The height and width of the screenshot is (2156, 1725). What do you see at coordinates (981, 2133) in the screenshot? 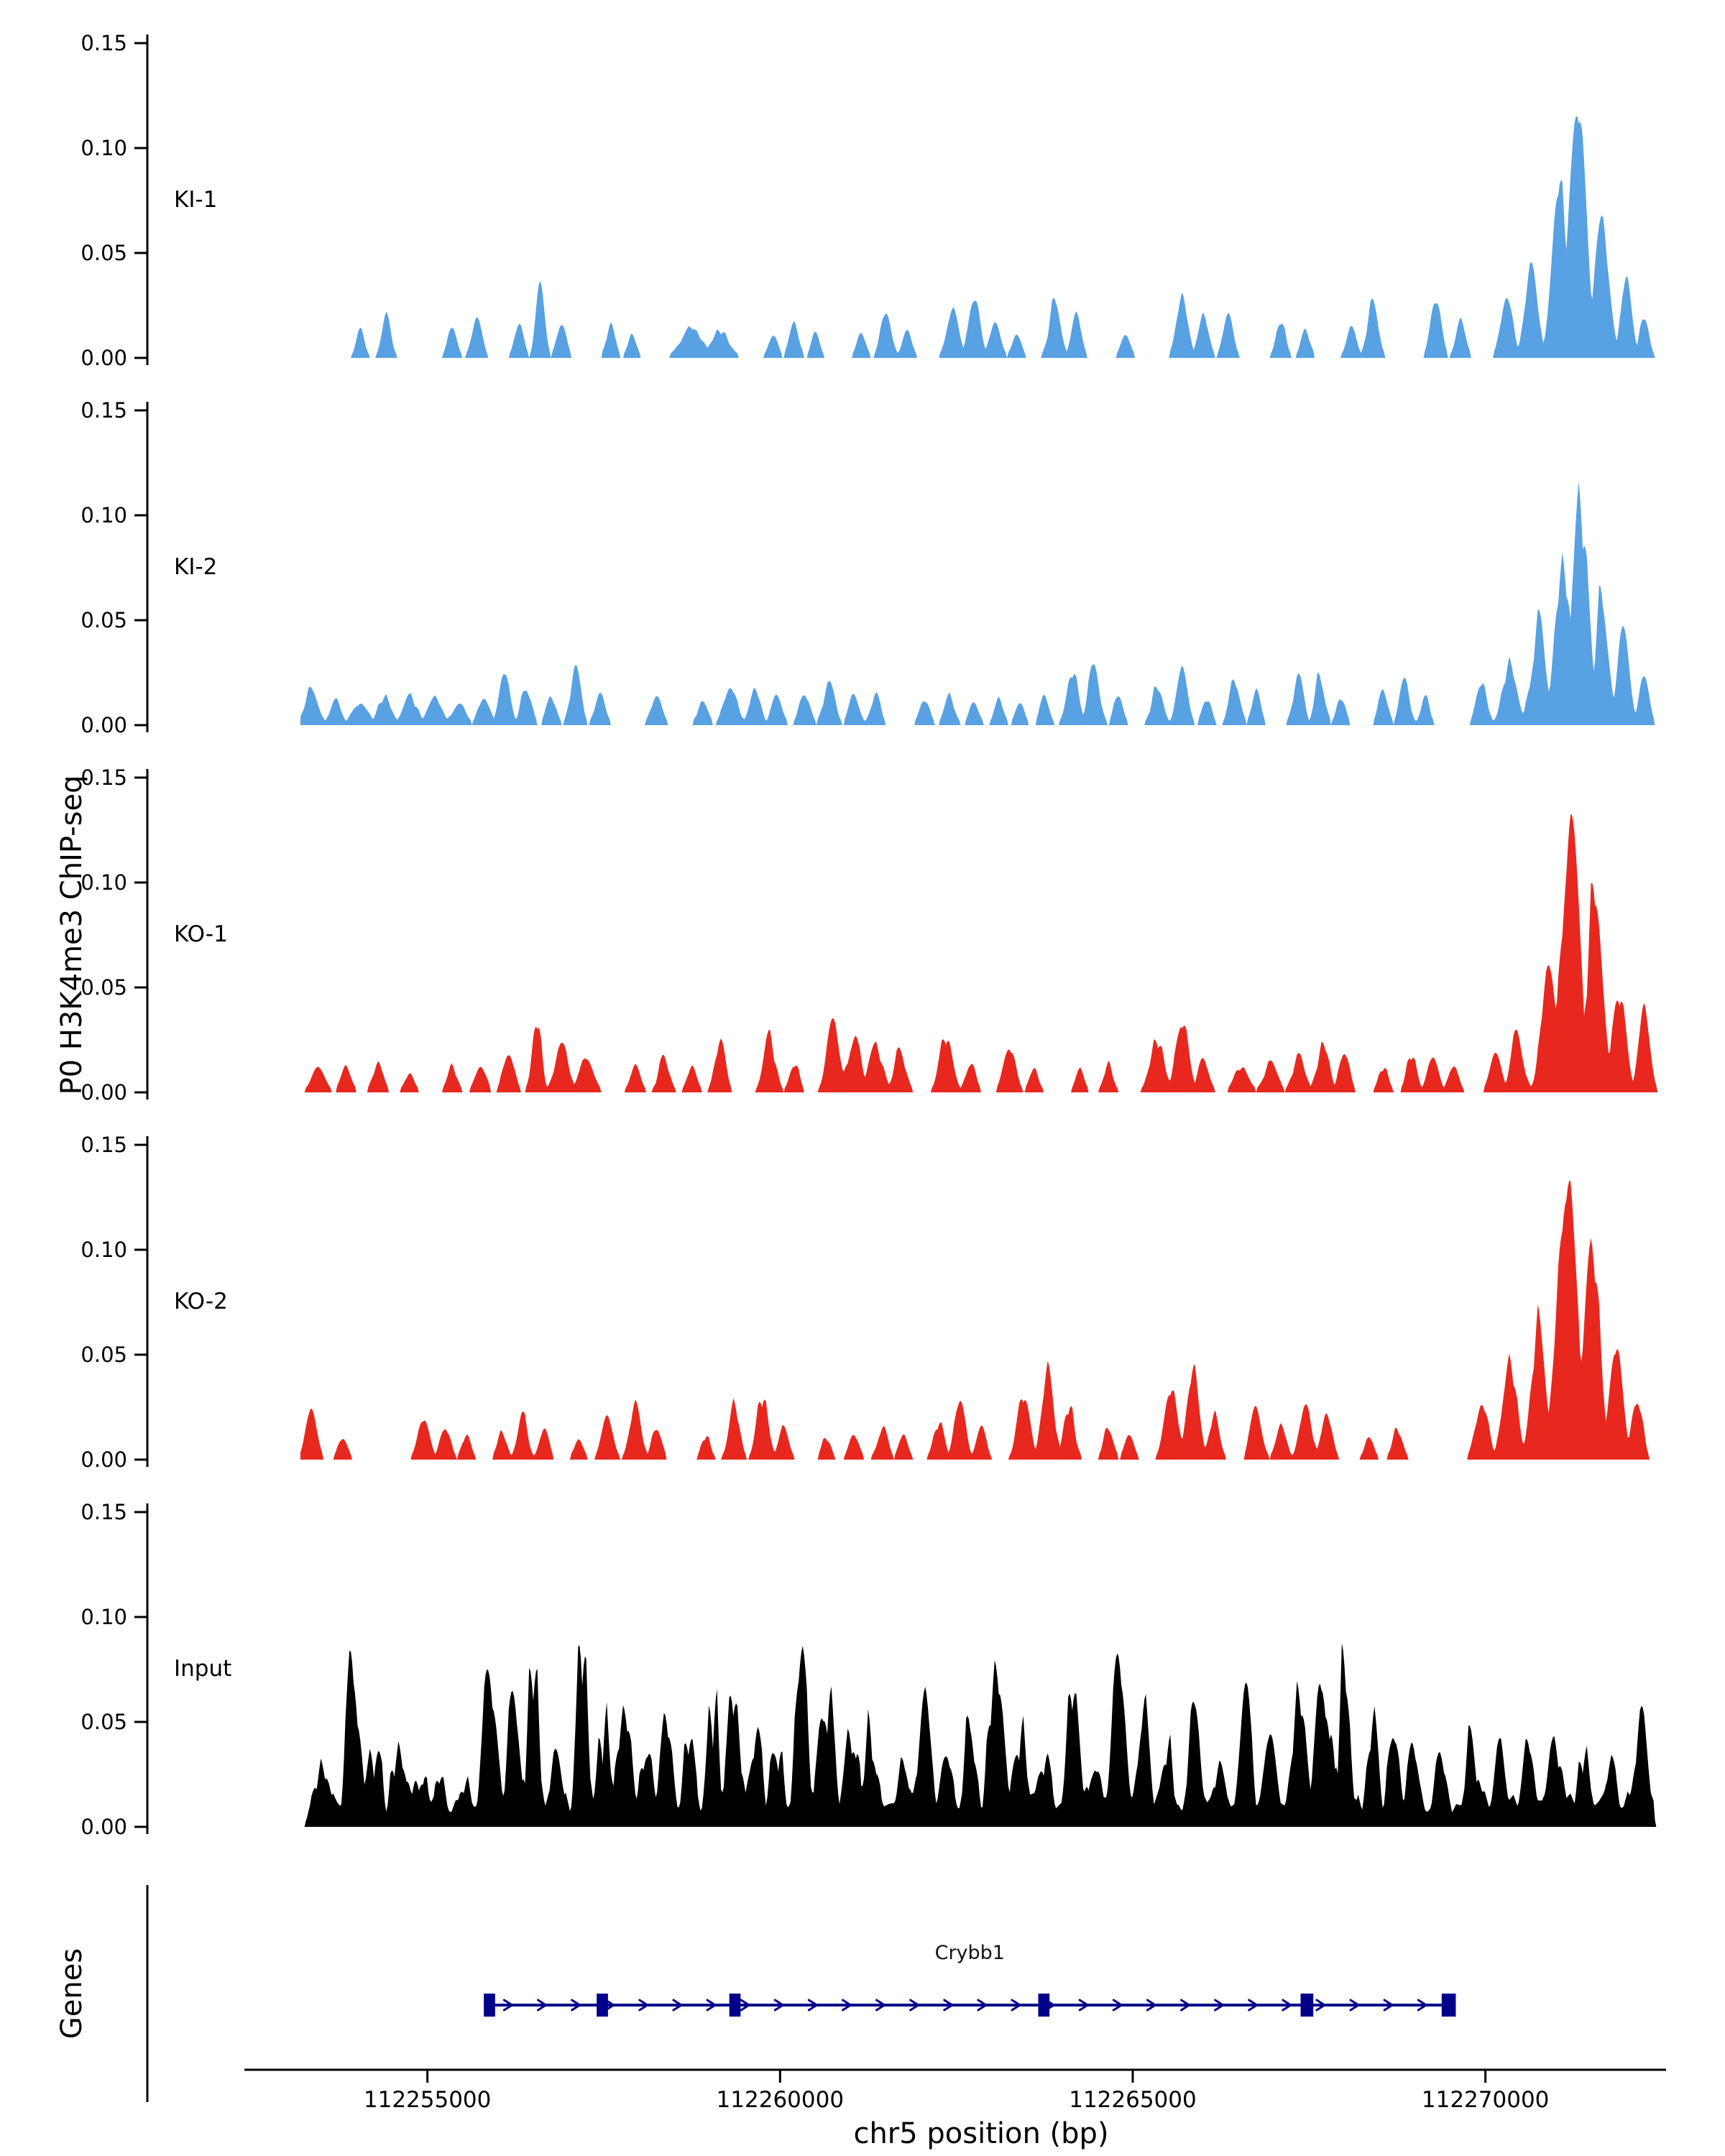
I see `x-axis-title: chr5 position (bp)` at bounding box center [981, 2133].